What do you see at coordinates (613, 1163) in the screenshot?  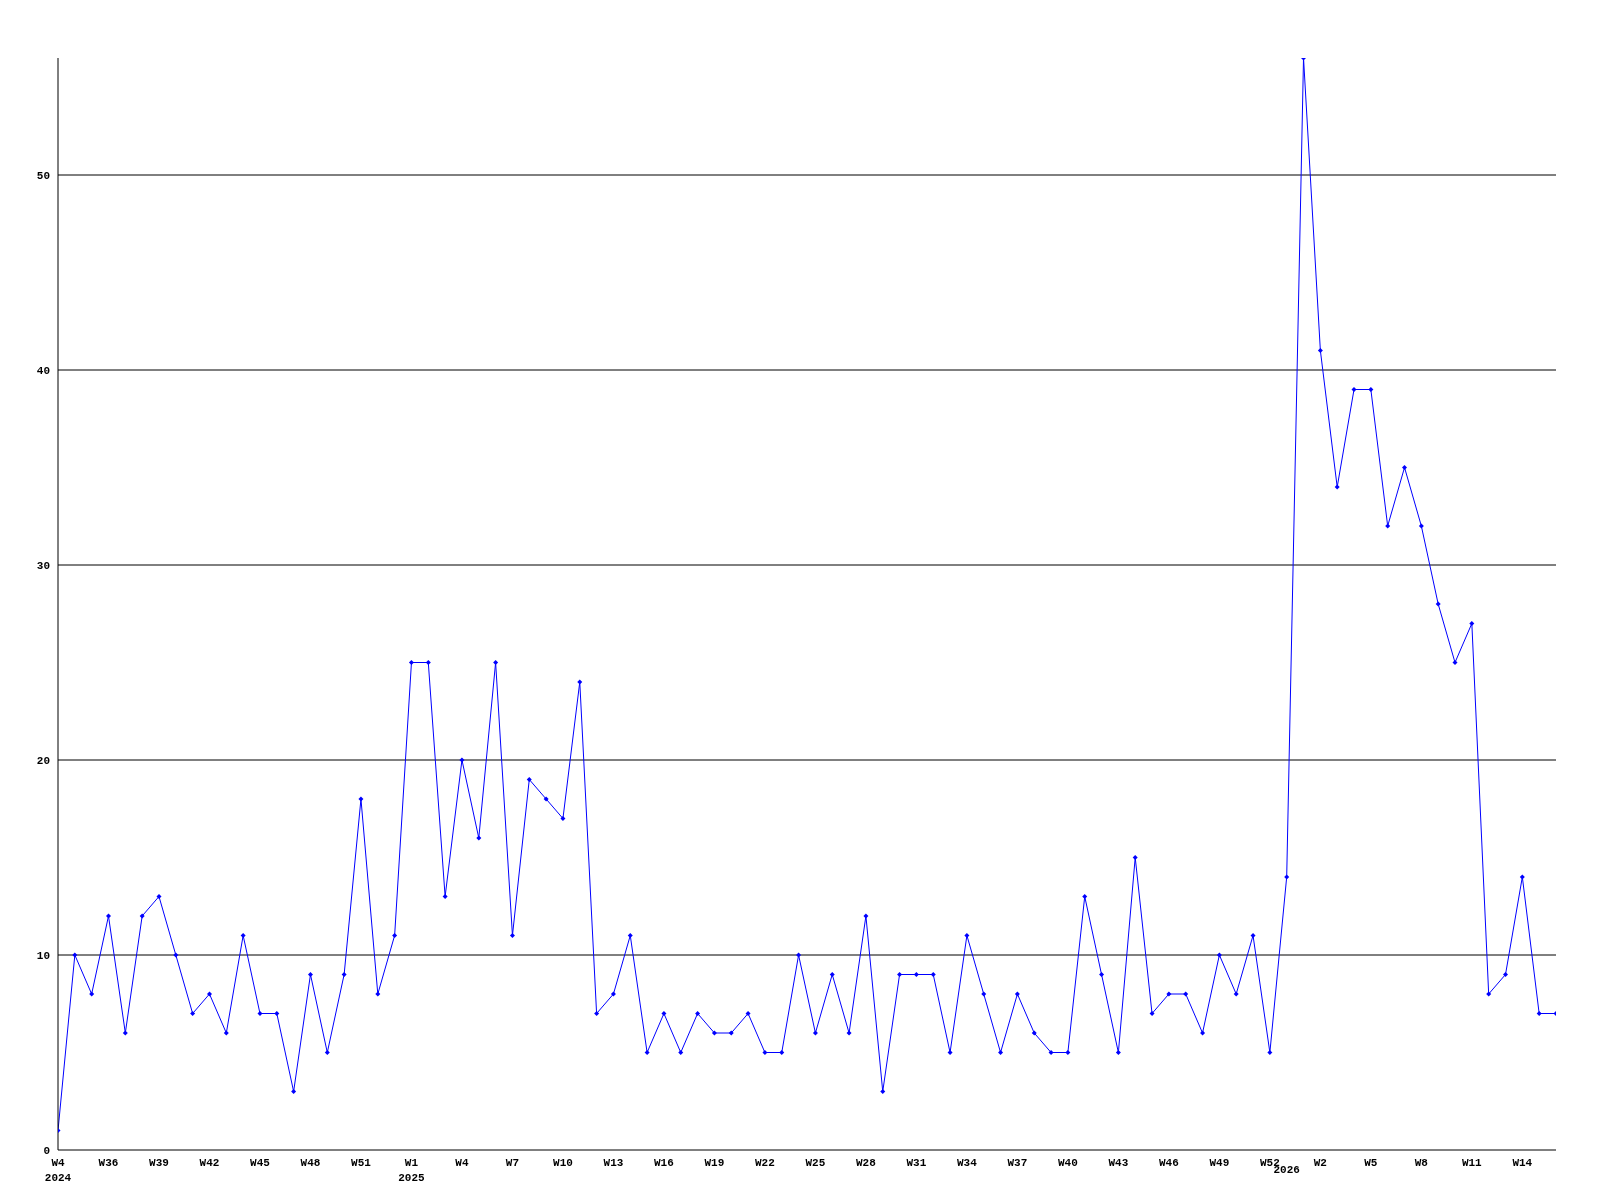 I see `x-tick-label: W13` at bounding box center [613, 1163].